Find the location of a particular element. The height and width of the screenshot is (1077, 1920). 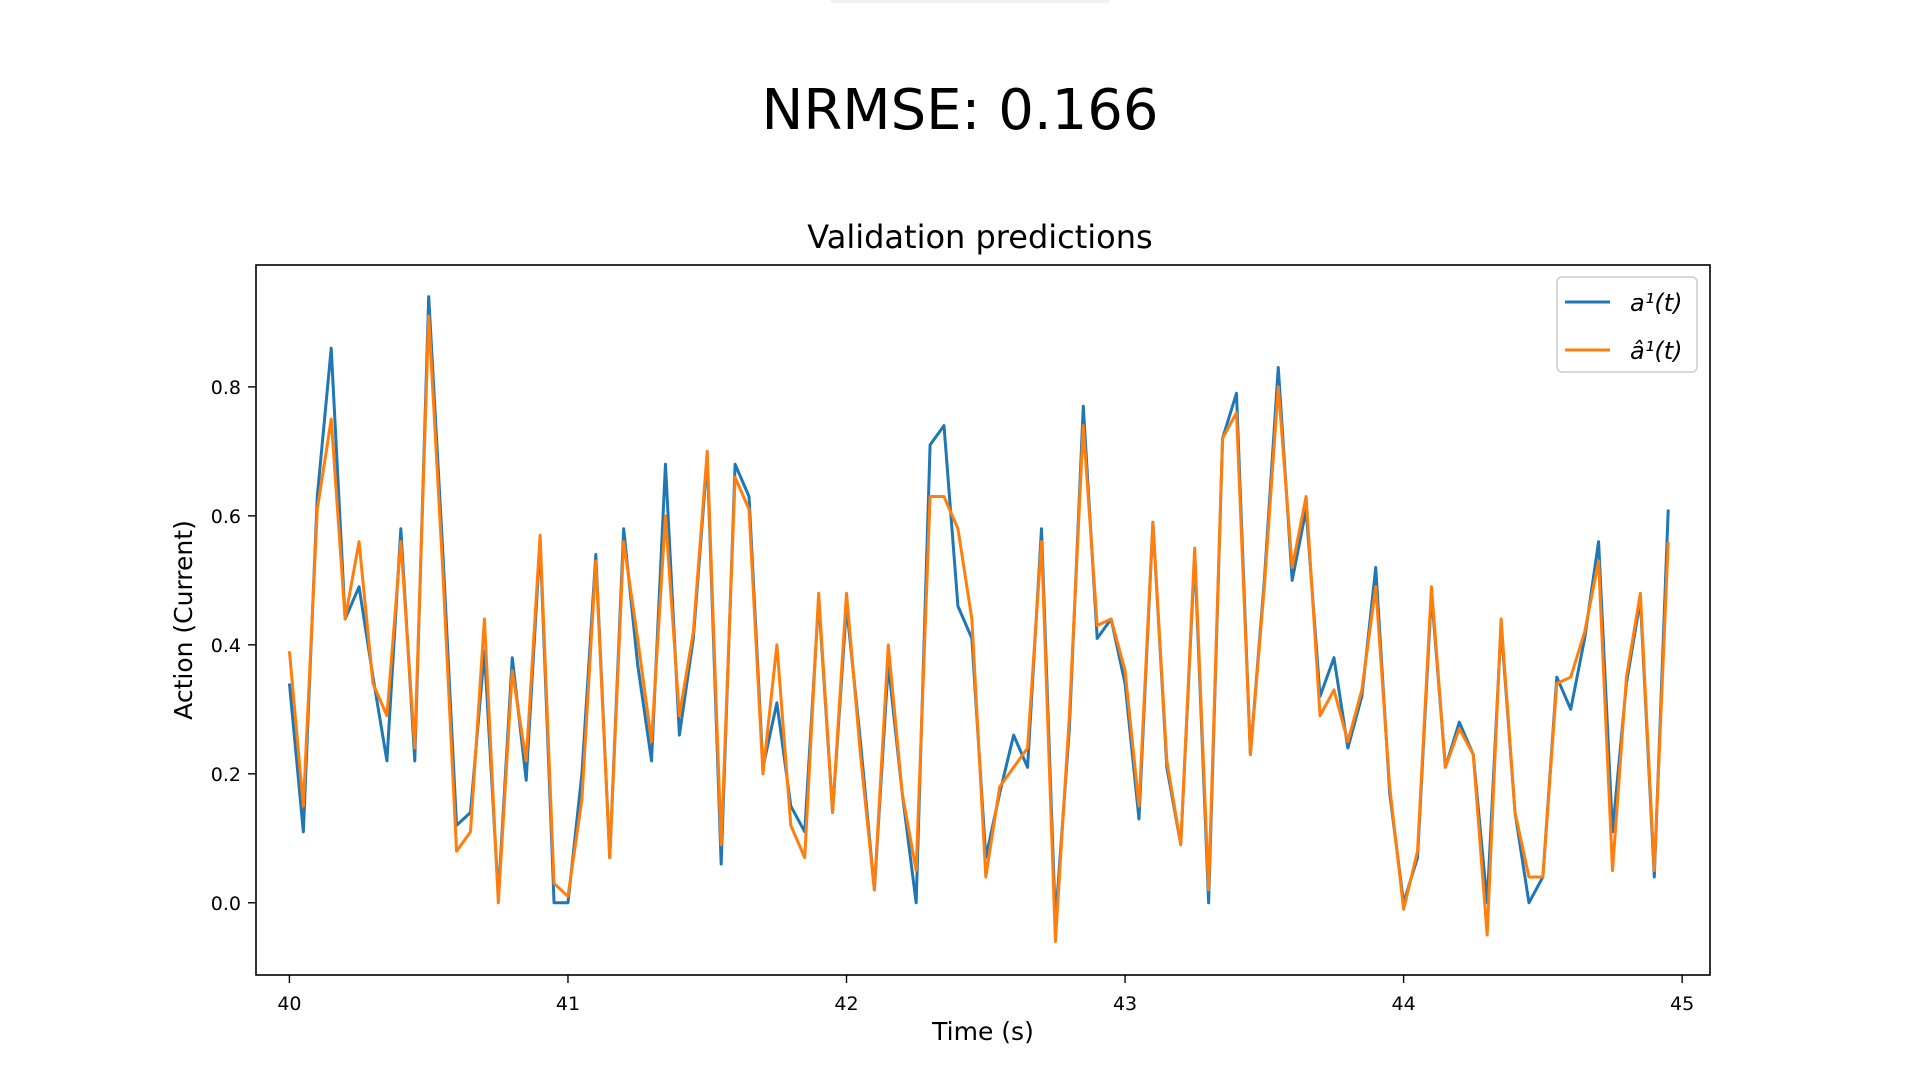

y-tick-label: 0.2 is located at coordinates (226, 775).